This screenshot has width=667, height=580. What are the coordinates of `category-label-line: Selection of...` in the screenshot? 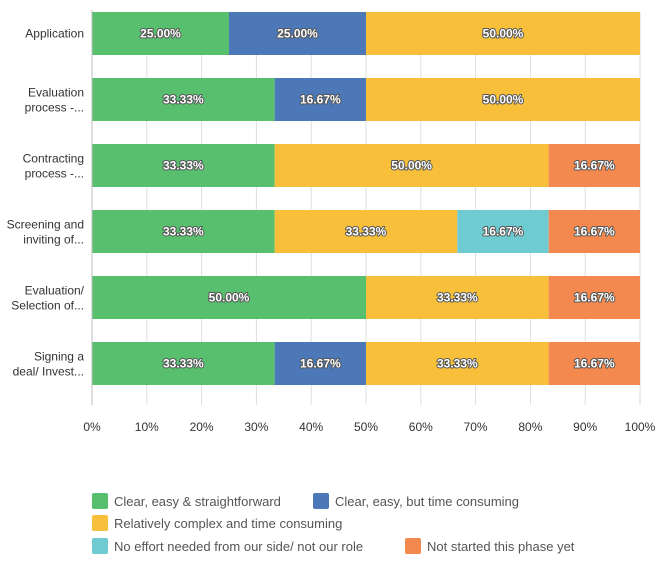 It's located at (47, 306).